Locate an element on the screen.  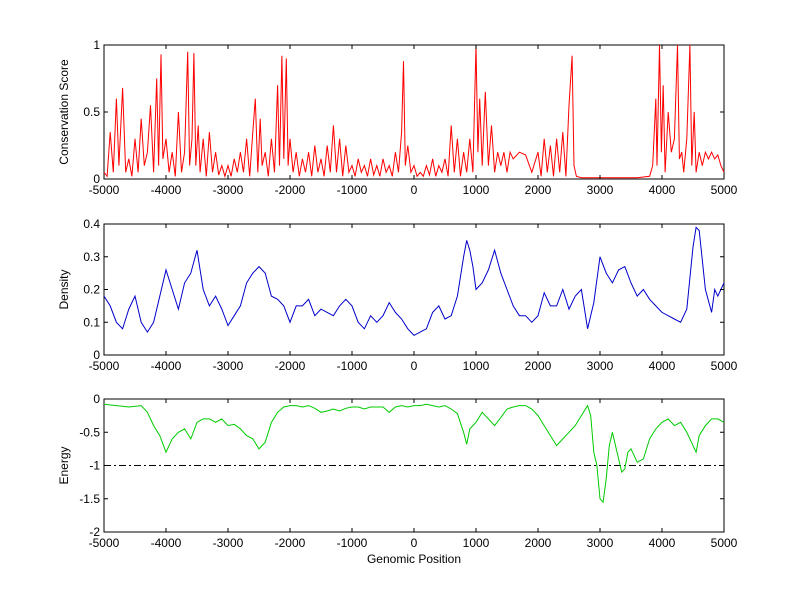
y-tick-label: 0.2 is located at coordinates (91, 290).